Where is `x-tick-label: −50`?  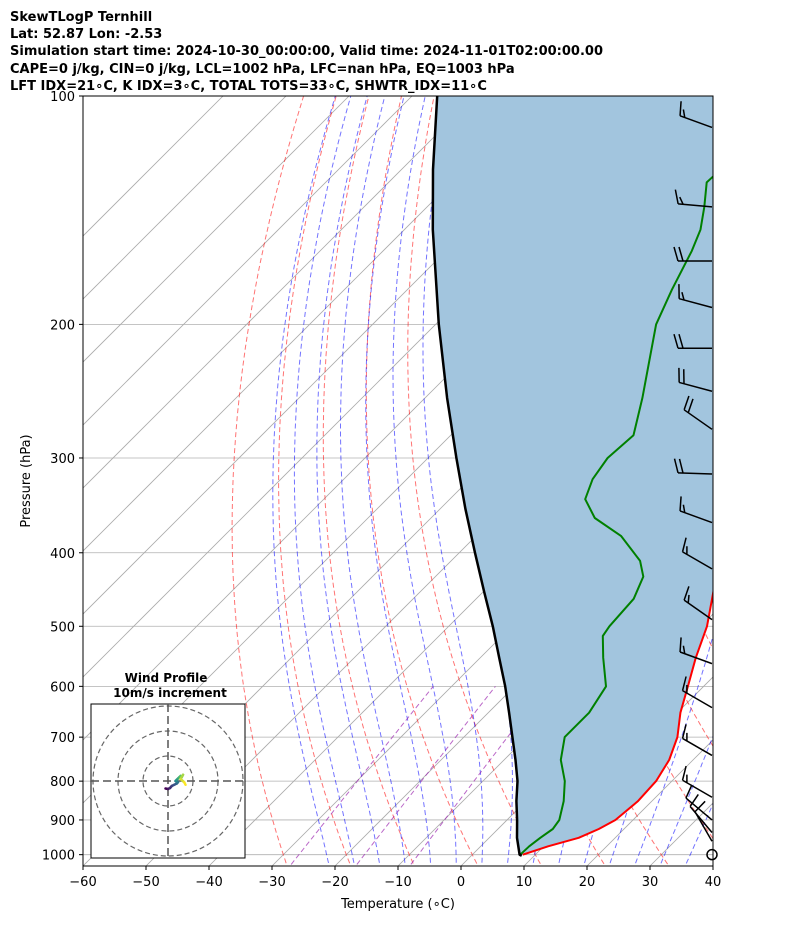 x-tick-label: −50 is located at coordinates (145, 882).